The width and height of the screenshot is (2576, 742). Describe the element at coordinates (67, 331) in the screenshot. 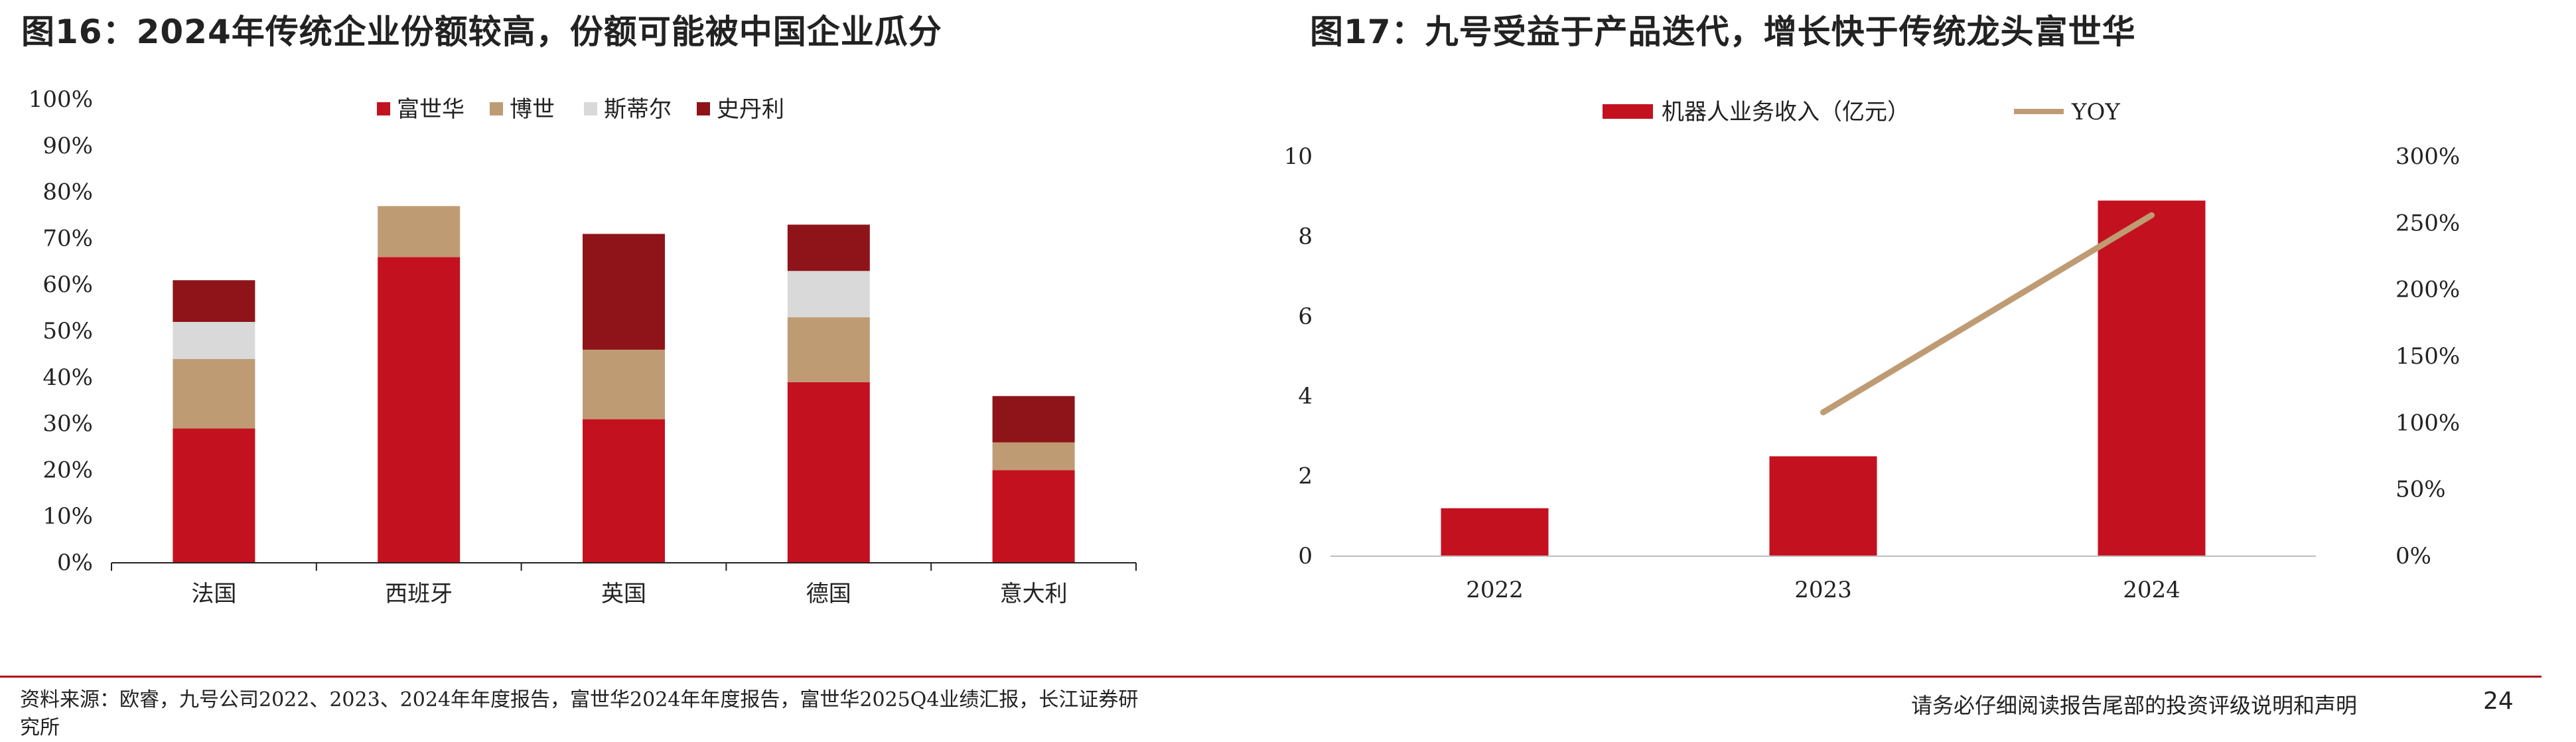

I see `y-tick-label: 50%` at that location.